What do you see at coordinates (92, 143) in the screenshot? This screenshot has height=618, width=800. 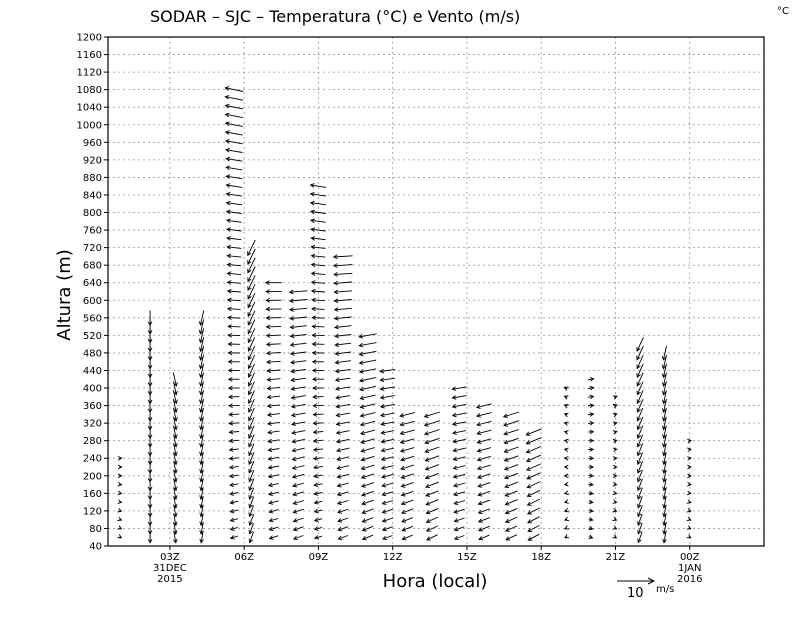 I see `y-tick-label: 960` at bounding box center [92, 143].